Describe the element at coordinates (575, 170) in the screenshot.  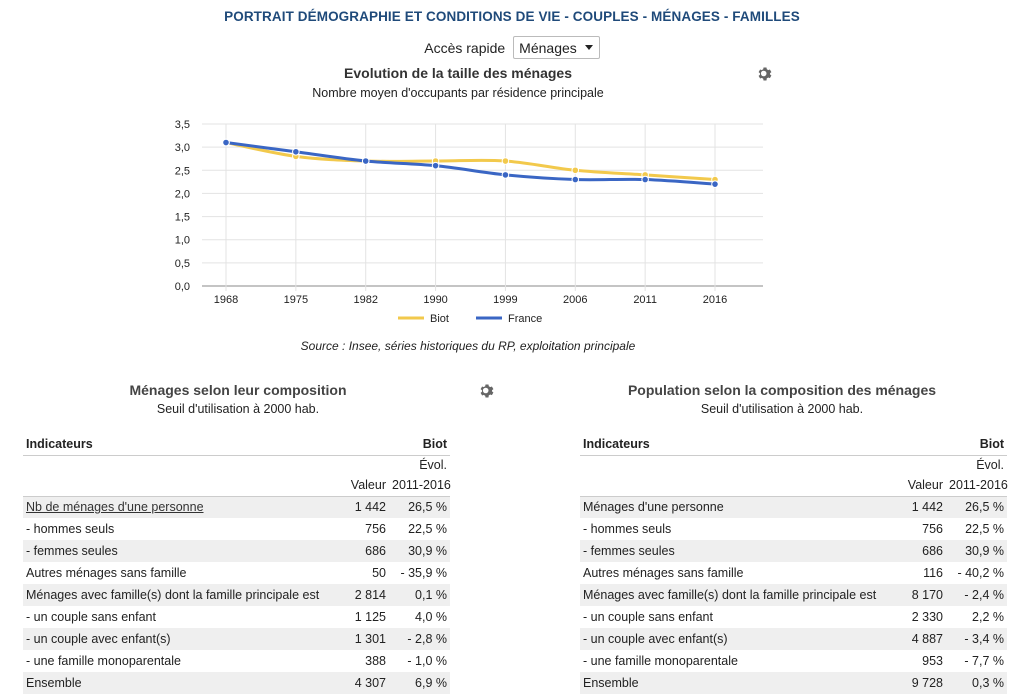
I see `data-point-biot` at that location.